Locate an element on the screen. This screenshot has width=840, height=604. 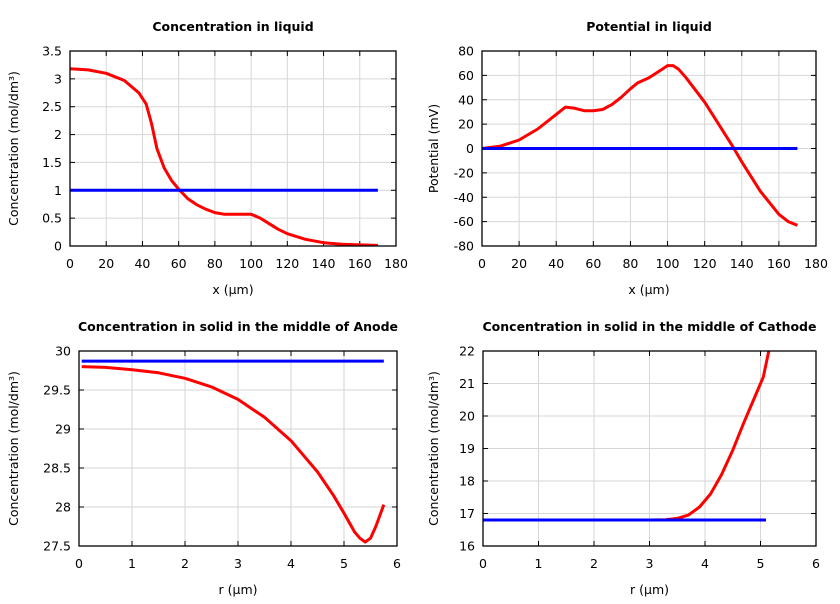
y-tick-label: 1.5 is located at coordinates (52, 162).